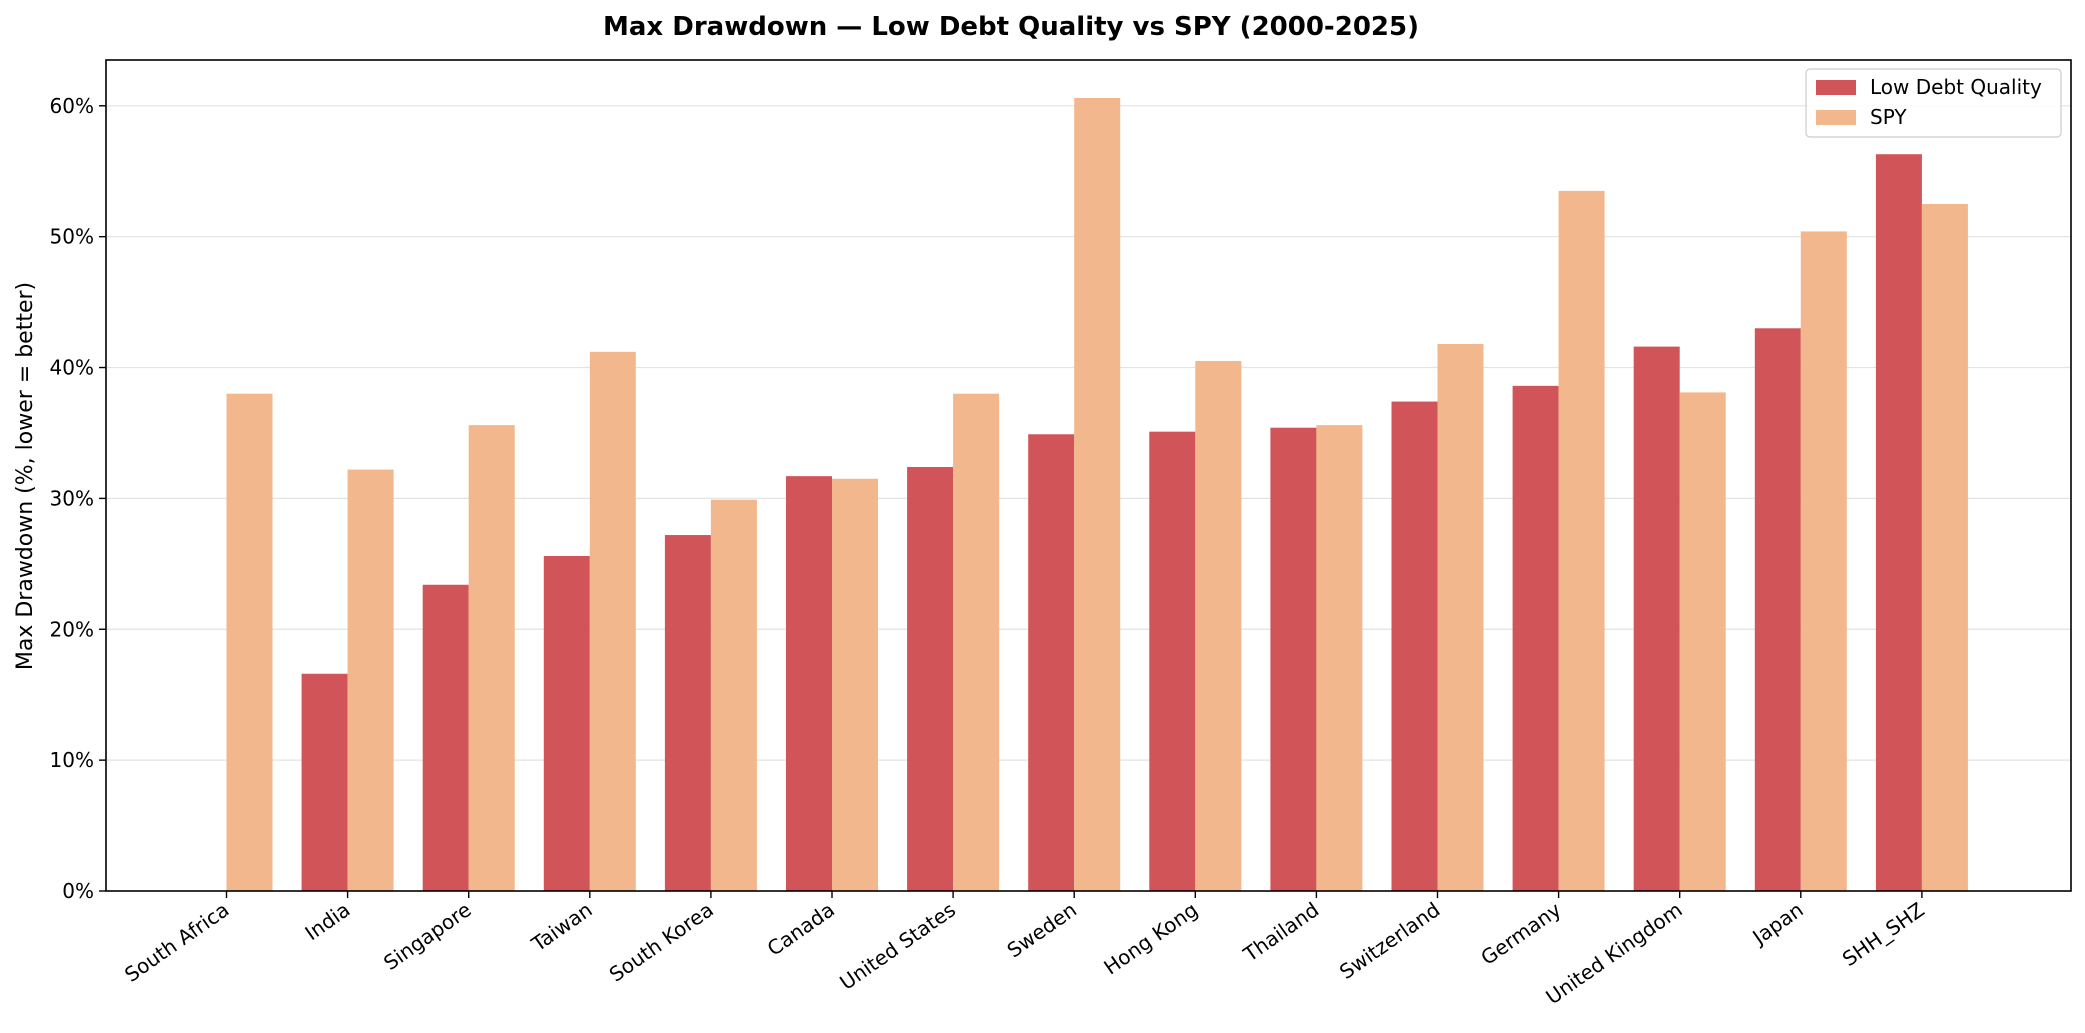  I want to click on bar-spy-germany, so click(1581, 540).